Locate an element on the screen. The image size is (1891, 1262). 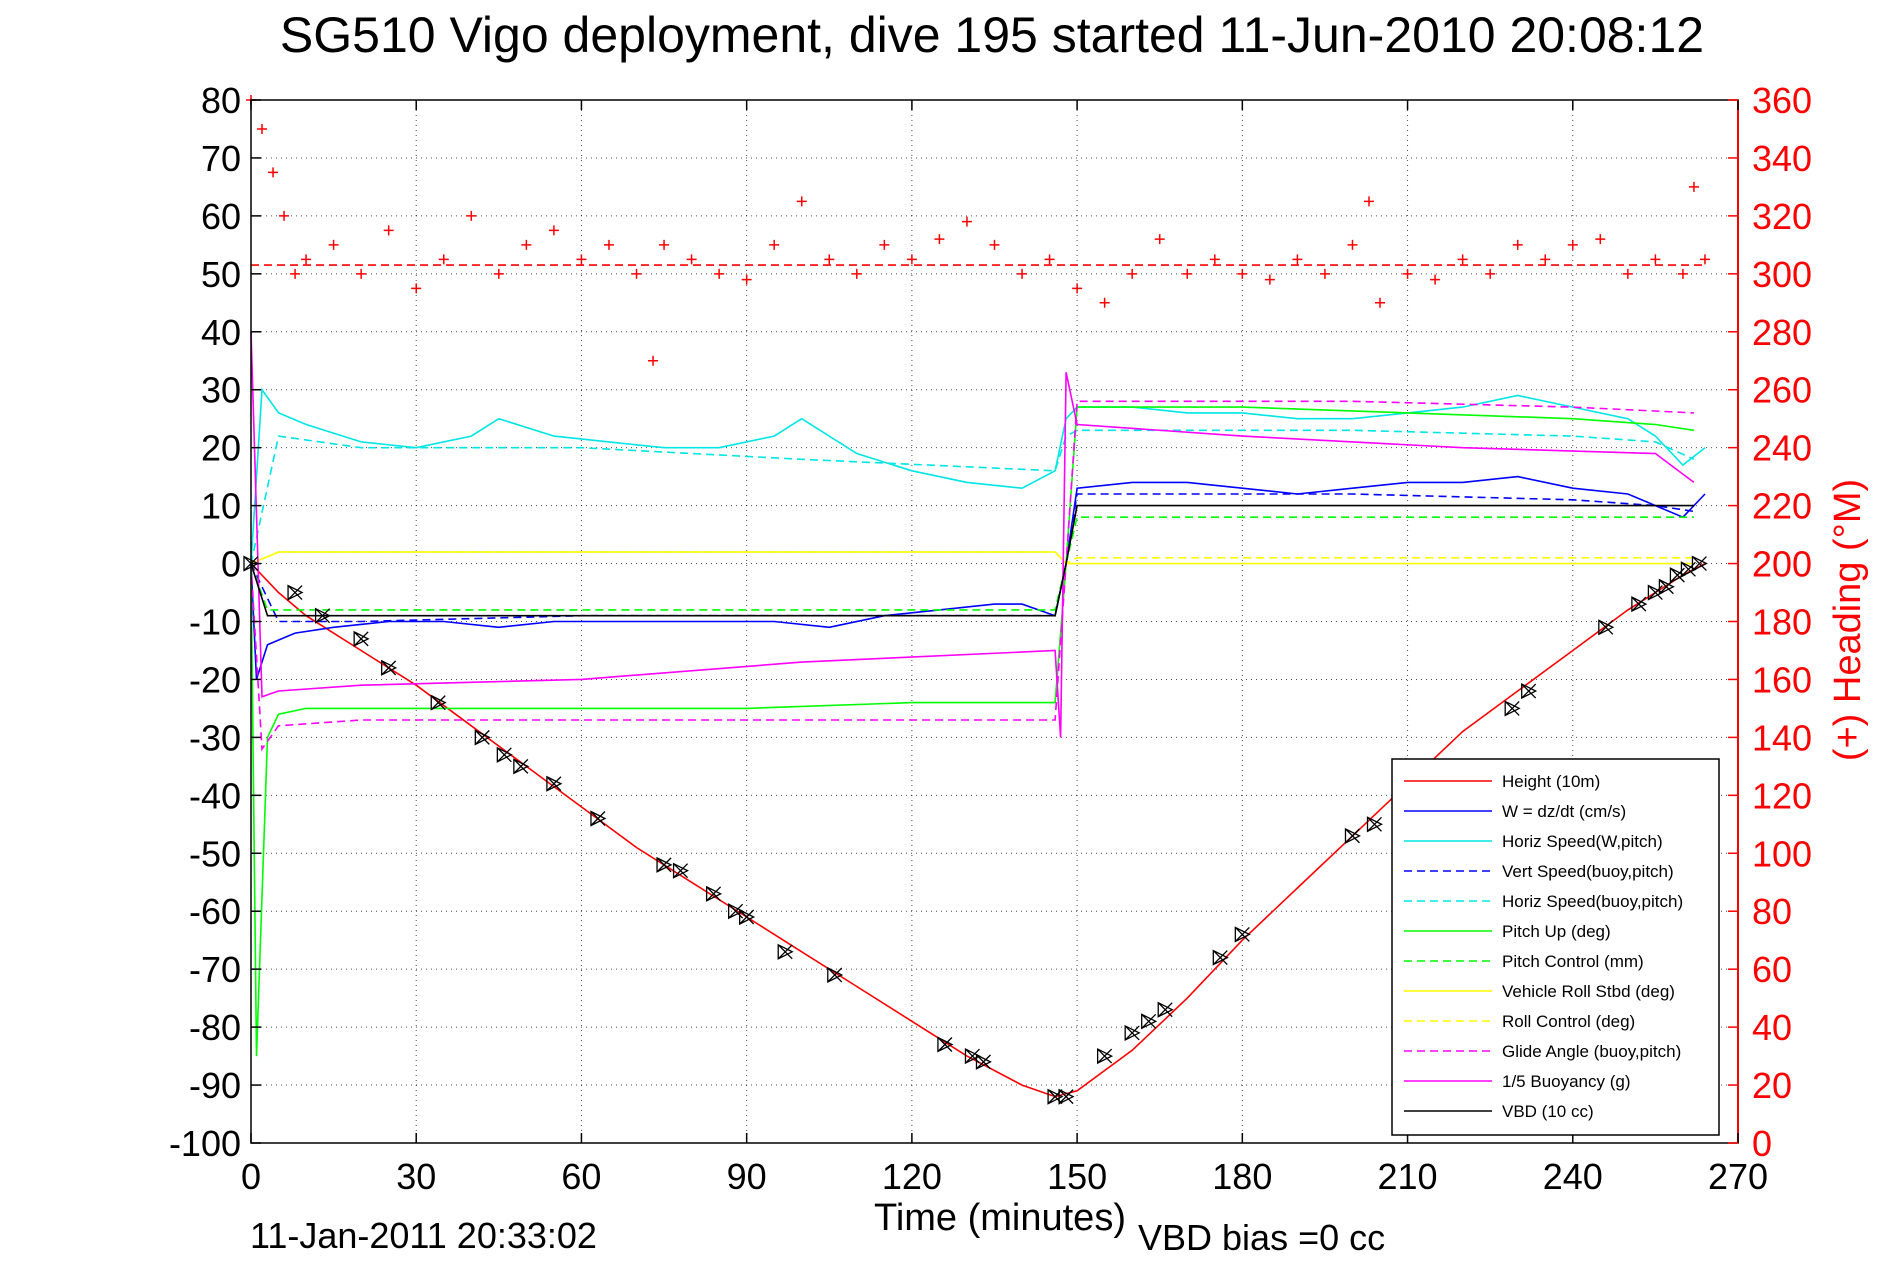
legend-item: W = dz/dt (cm/s) is located at coordinates (1515, 811).